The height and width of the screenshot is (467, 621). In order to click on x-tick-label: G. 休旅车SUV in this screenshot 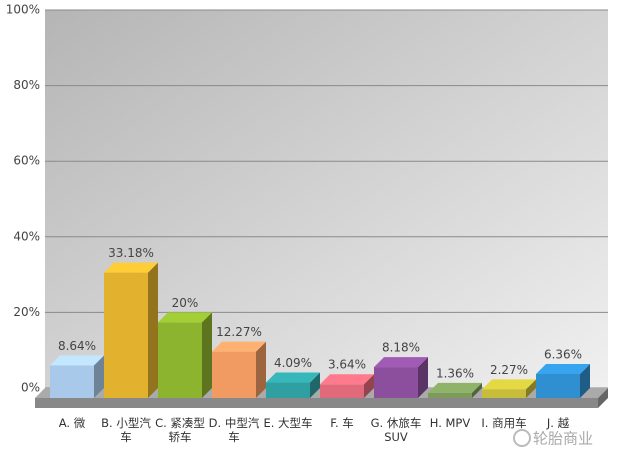, I will do `click(396, 430)`.